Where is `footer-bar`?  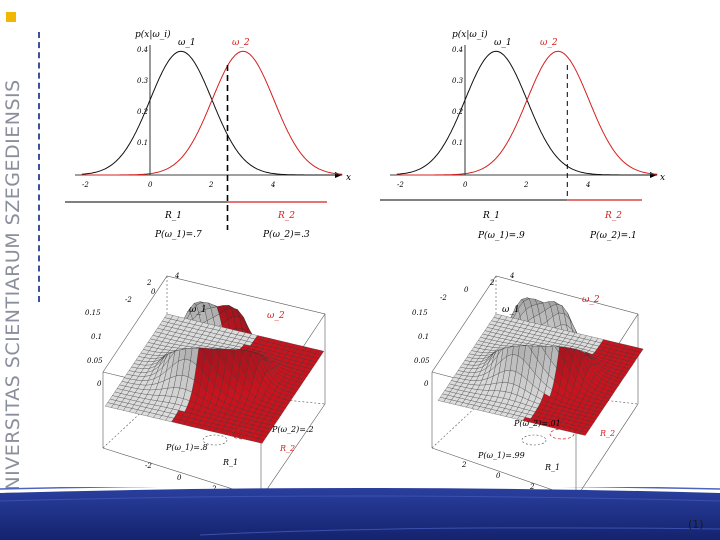 footer-bar is located at coordinates (360, 513).